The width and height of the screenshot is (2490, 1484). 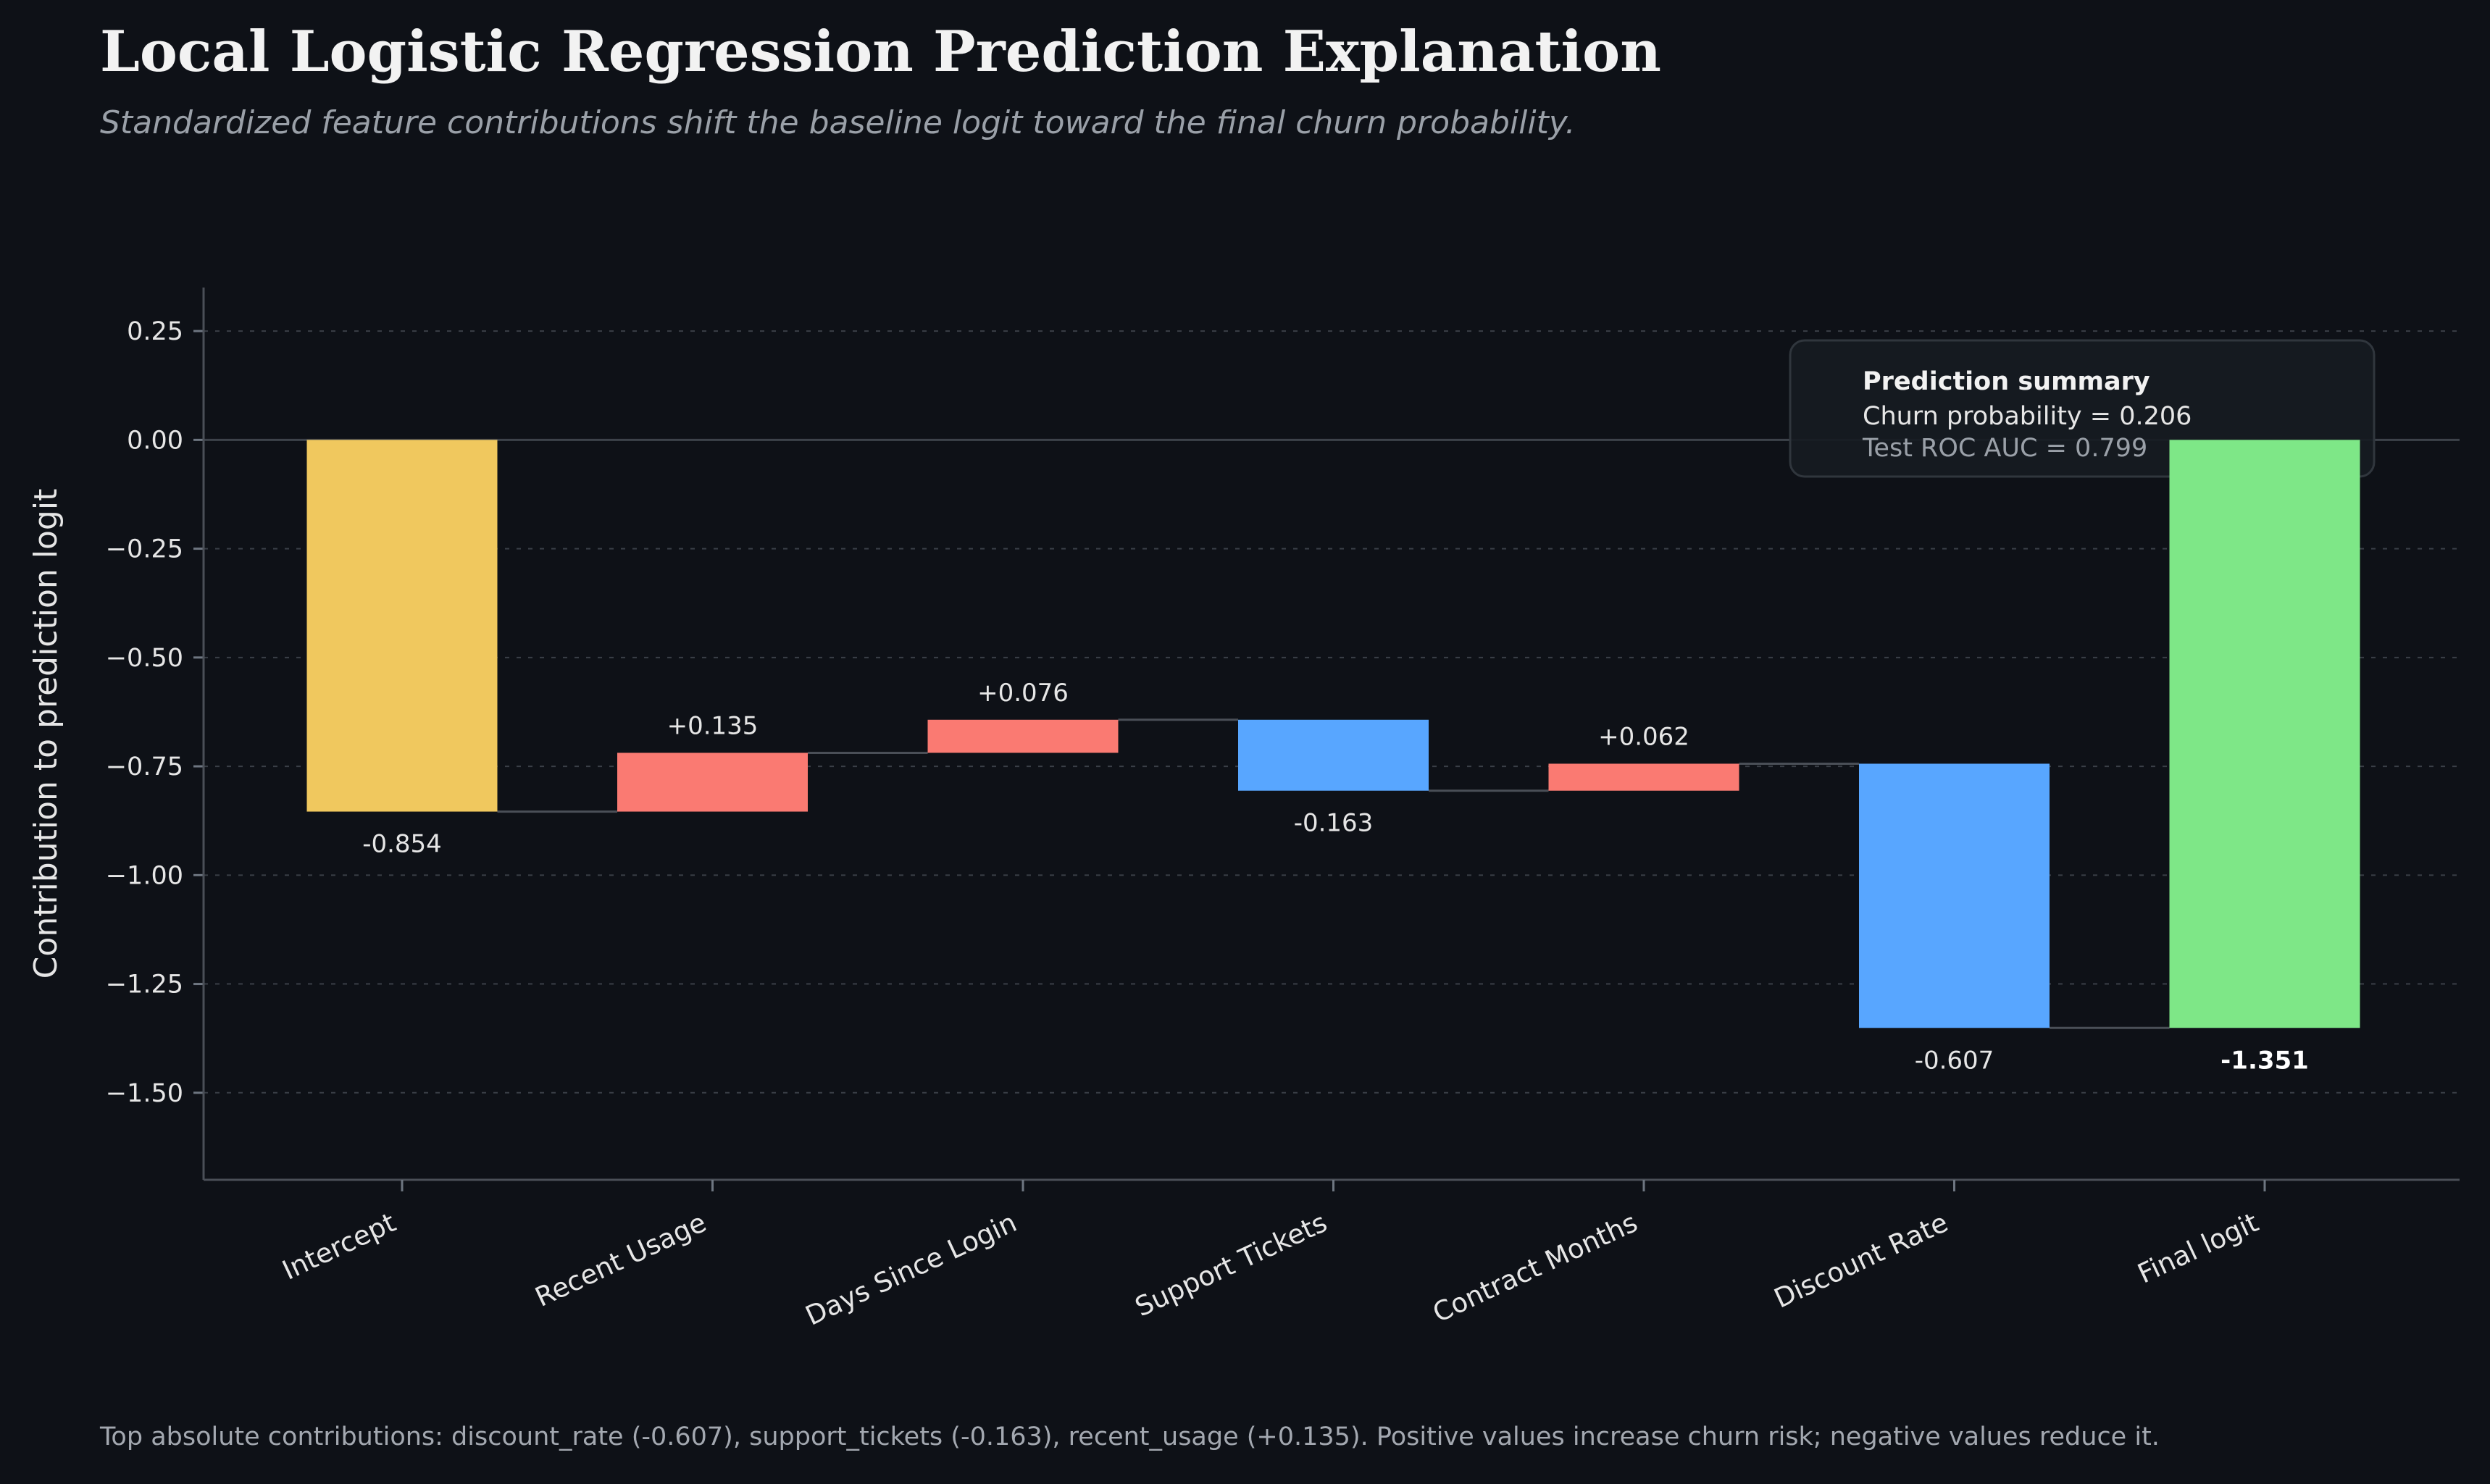 What do you see at coordinates (144, 985) in the screenshot?
I see `y-tick-label: −1.25` at bounding box center [144, 985].